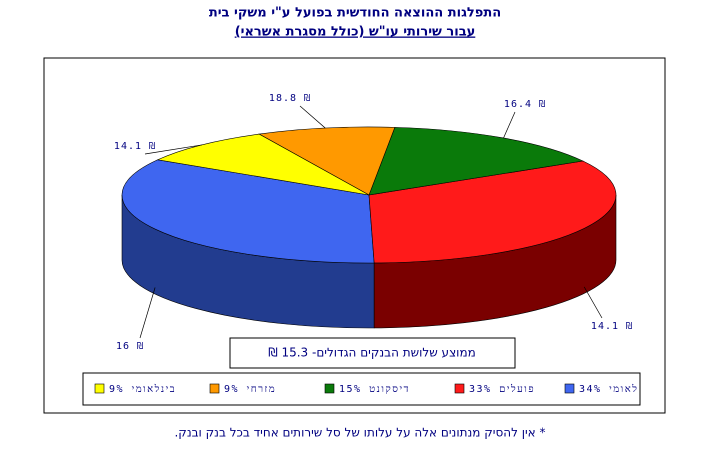 The image size is (711, 449). I want to click on legend-label: לאומי 34%, so click(608, 389).